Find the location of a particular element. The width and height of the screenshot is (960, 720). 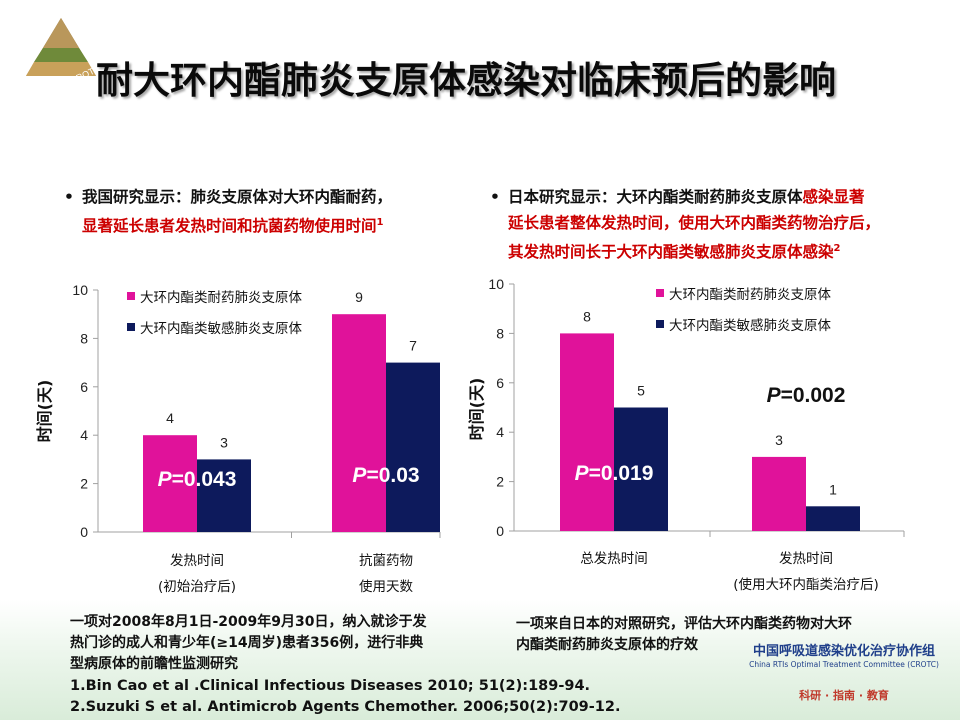

category-sublabel: (初始治疗后) is located at coordinates (197, 586).